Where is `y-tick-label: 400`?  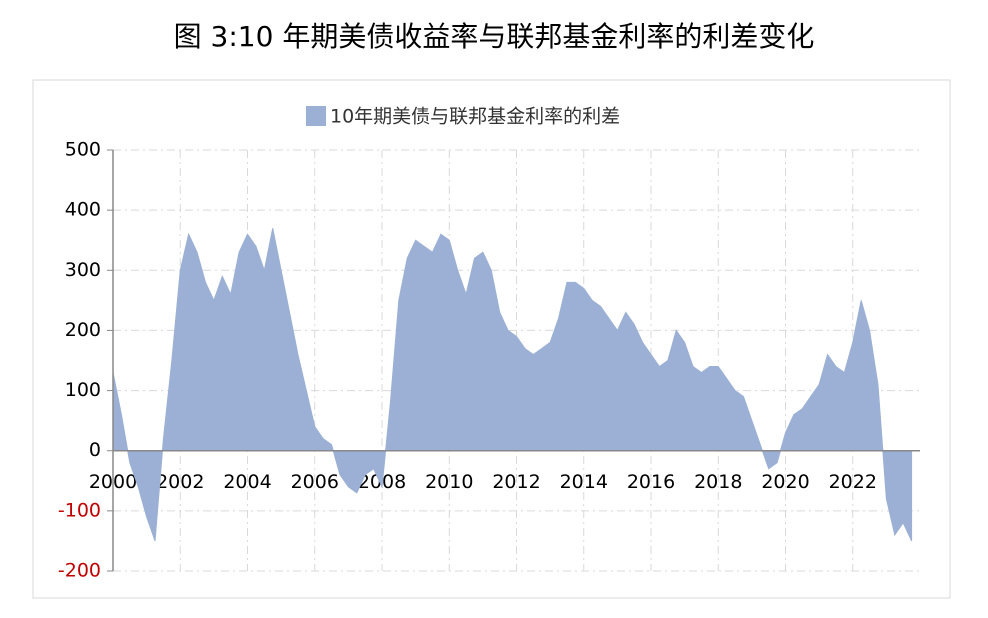
y-tick-label: 400 is located at coordinates (83, 210).